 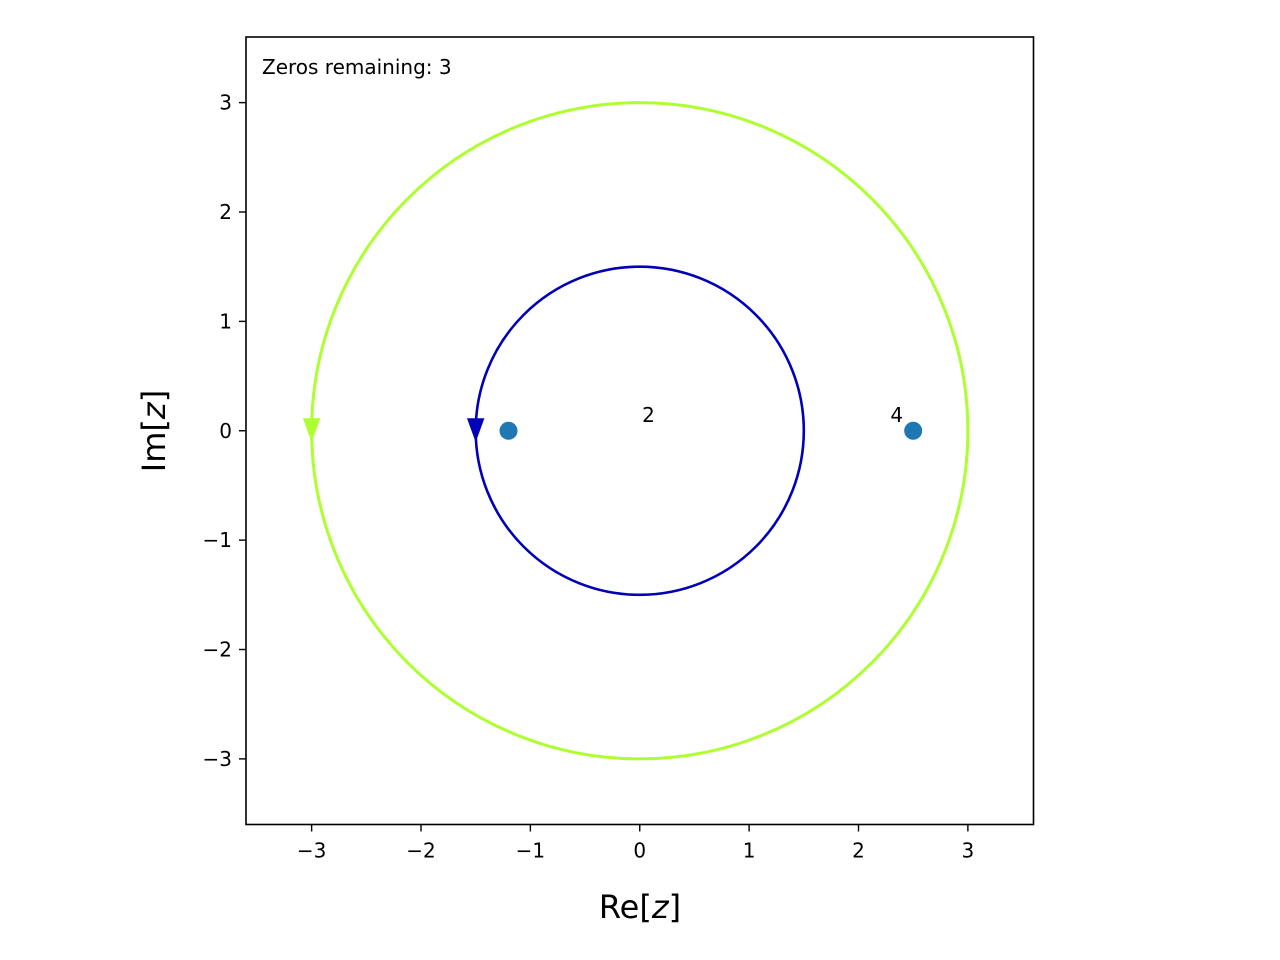 I want to click on annotation-1: 4, so click(x=896, y=415).